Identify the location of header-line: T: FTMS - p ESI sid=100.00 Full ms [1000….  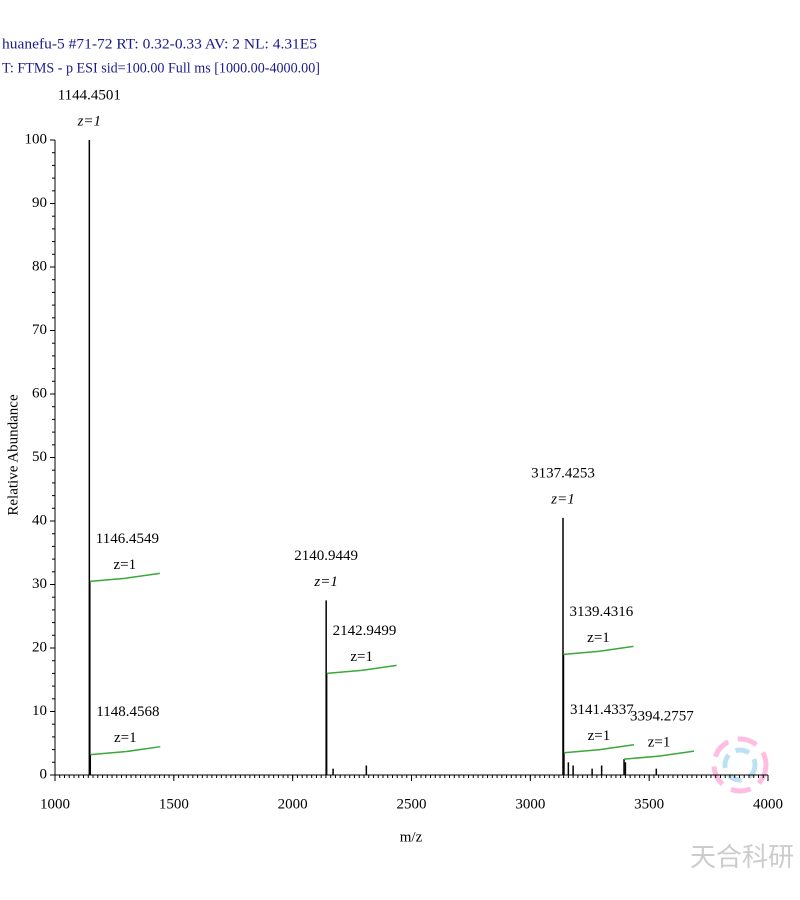
(161, 68).